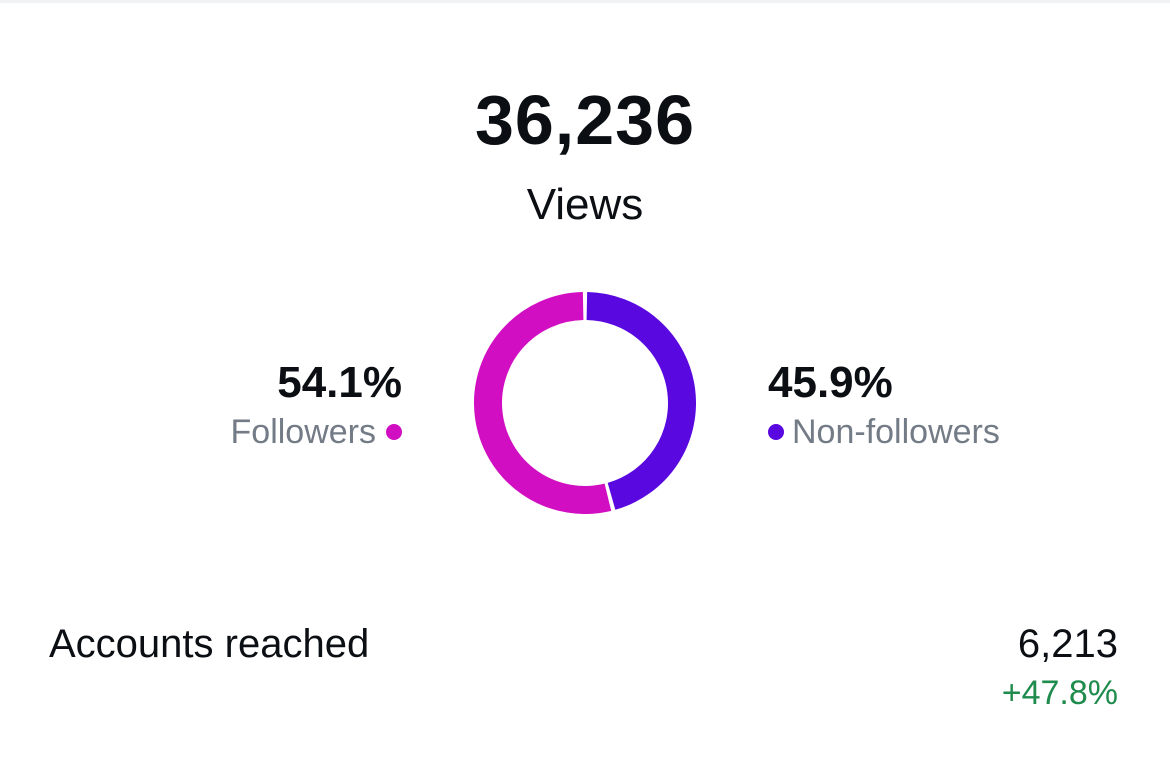  What do you see at coordinates (543, 403) in the screenshot?
I see `followers-segment` at bounding box center [543, 403].